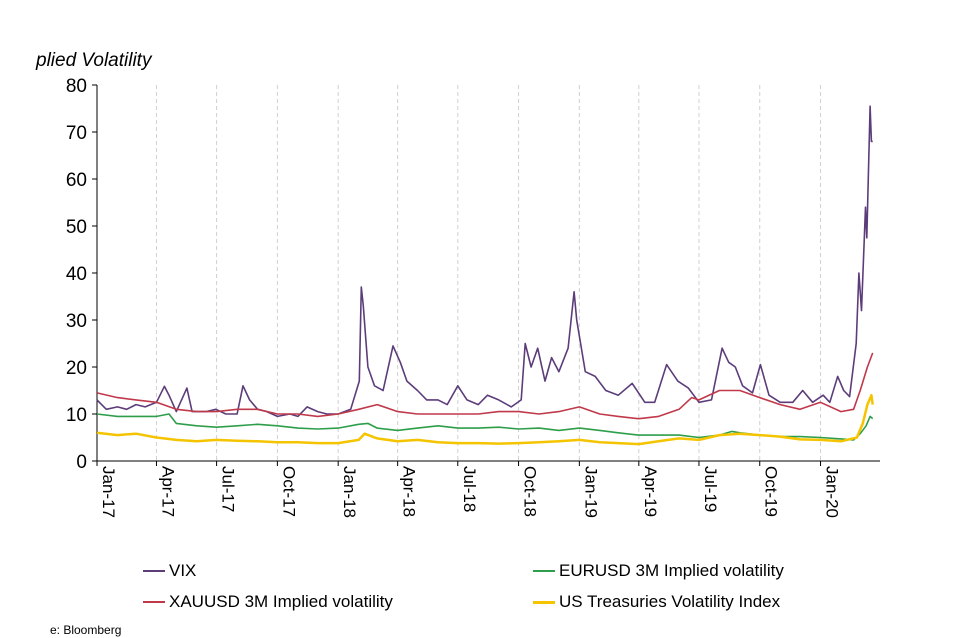 The image size is (977, 638). What do you see at coordinates (650, 491) in the screenshot?
I see `x-tick-label: Apr-19` at bounding box center [650, 491].